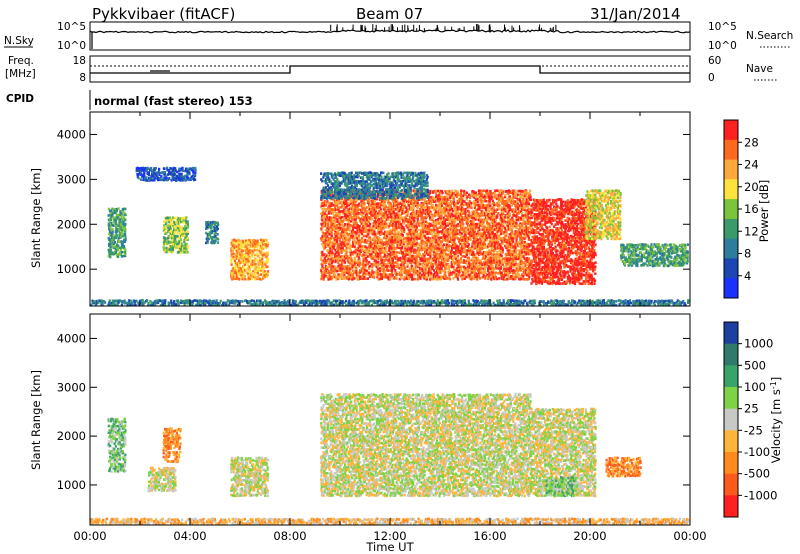  I want to click on power-region, so click(212, 232).